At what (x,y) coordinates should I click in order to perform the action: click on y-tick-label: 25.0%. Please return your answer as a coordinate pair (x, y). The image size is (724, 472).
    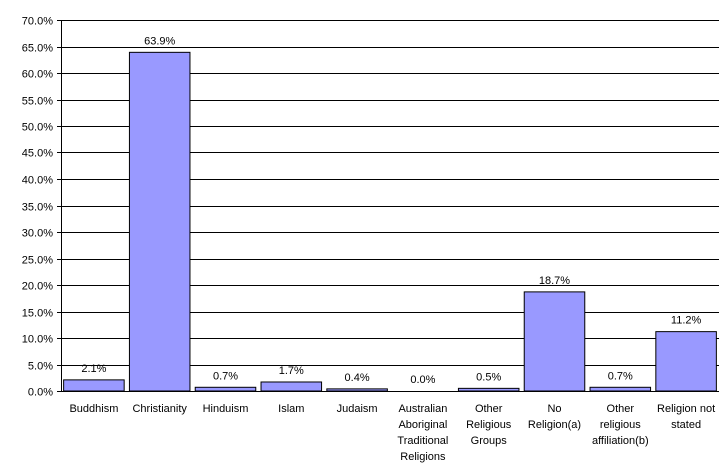
    Looking at the image, I should click on (37, 261).